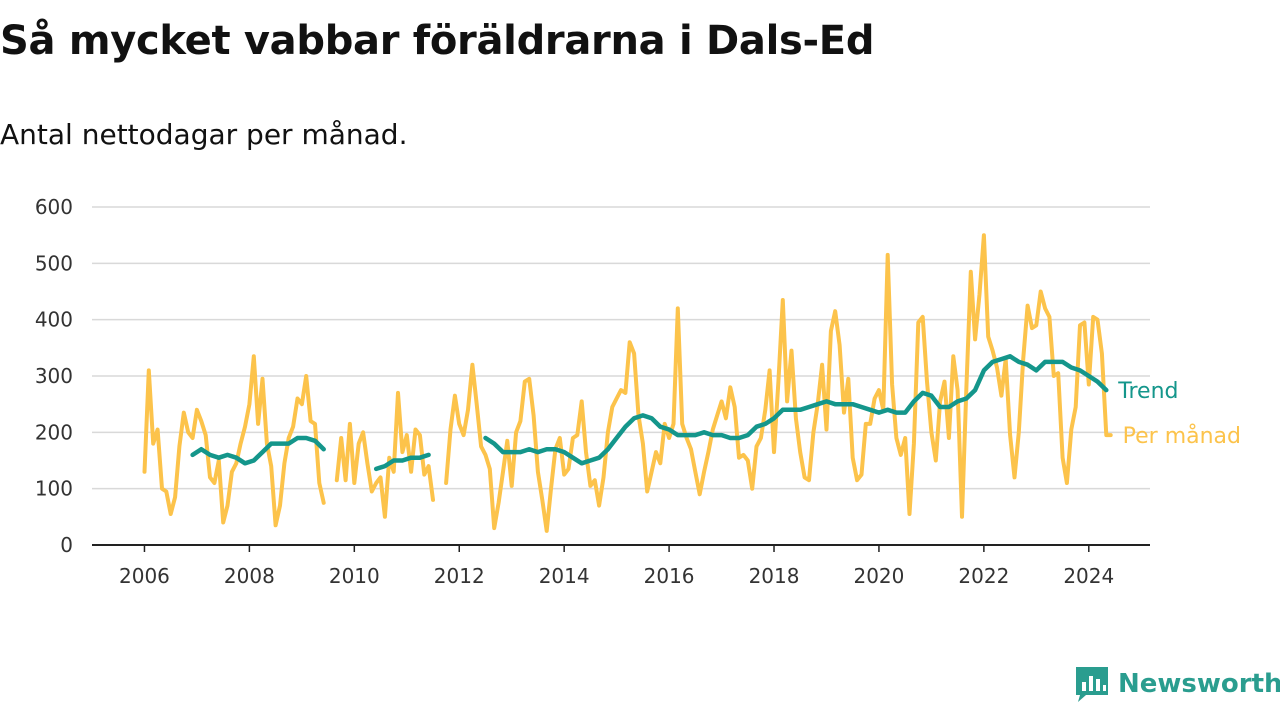  I want to click on x-axis: 2006 2008 2010 2012 2014 2016 2018 2020 2022 2024, so click(621, 566).